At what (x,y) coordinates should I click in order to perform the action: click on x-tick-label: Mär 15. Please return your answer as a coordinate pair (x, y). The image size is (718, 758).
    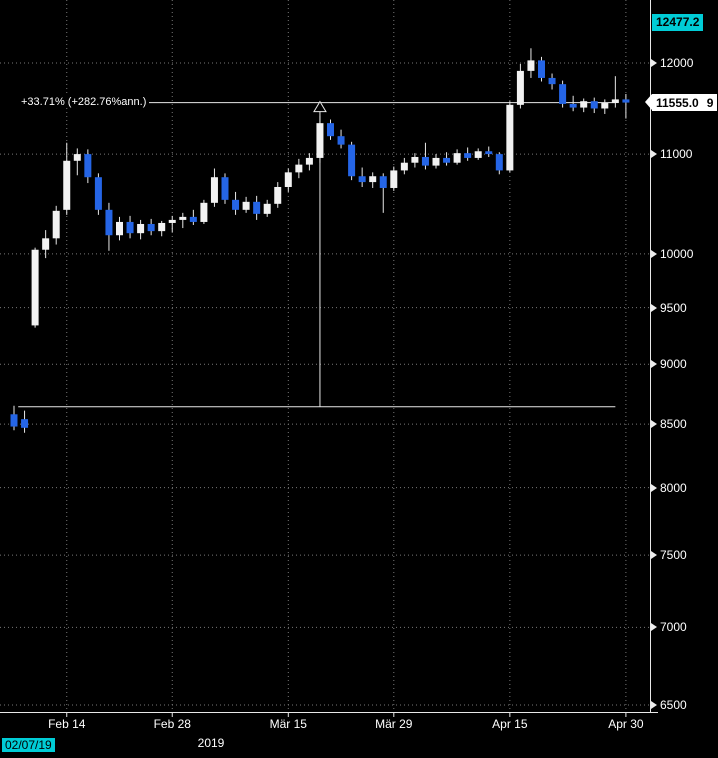
    Looking at the image, I should click on (288, 724).